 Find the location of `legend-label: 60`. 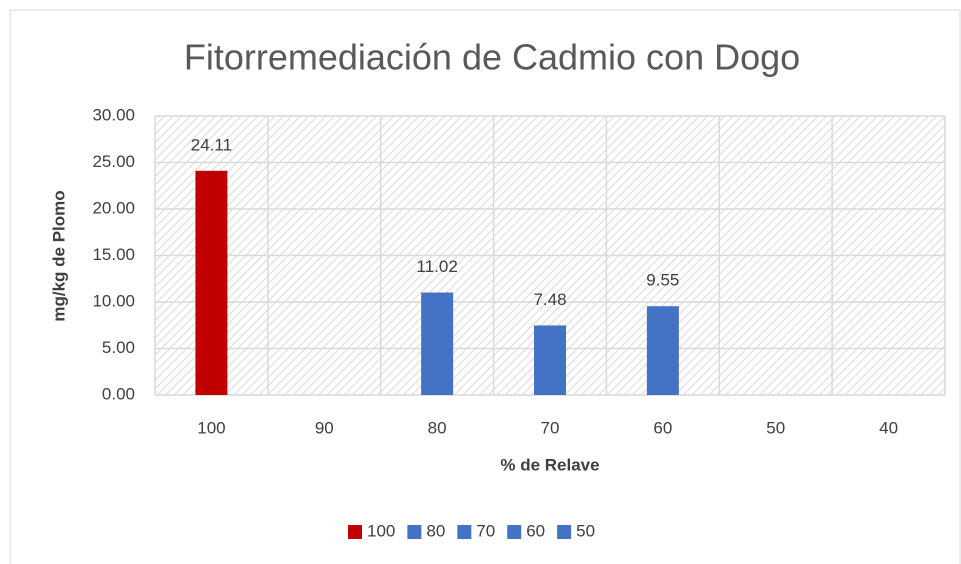

legend-label: 60 is located at coordinates (535, 530).